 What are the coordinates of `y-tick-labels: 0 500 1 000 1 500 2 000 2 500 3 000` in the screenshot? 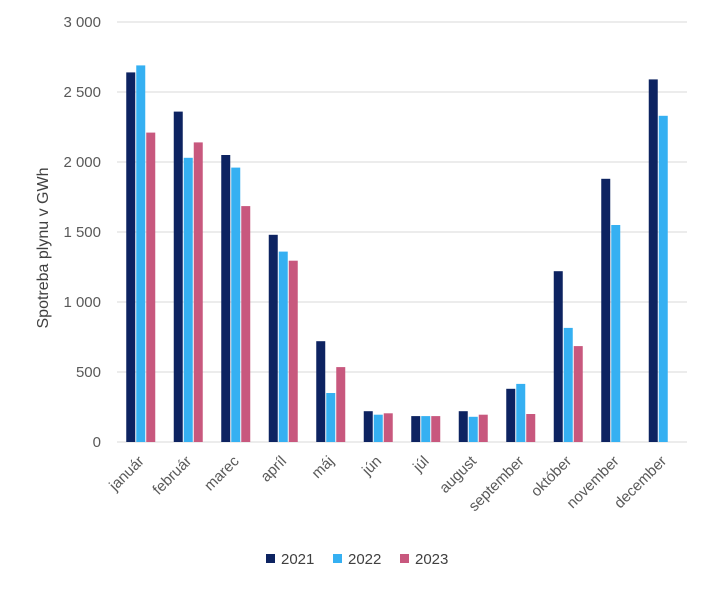 It's located at (82, 232).